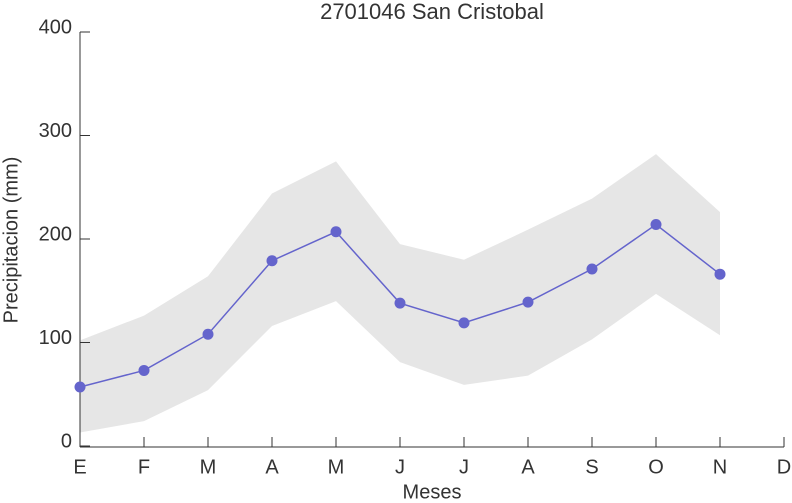  Describe the element at coordinates (784, 467) in the screenshot. I see `x-tick-label: D` at that location.